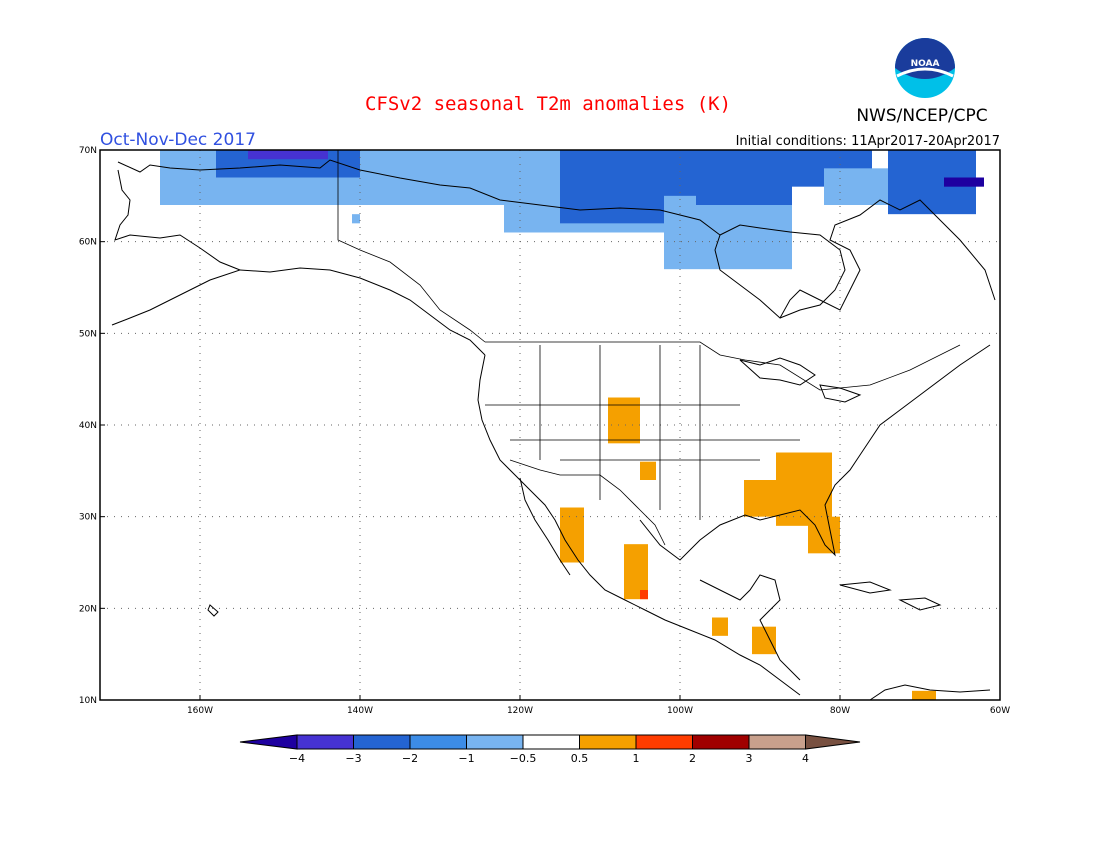 The image size is (1100, 850). I want to click on lon-tick-label: 140W, so click(360, 711).